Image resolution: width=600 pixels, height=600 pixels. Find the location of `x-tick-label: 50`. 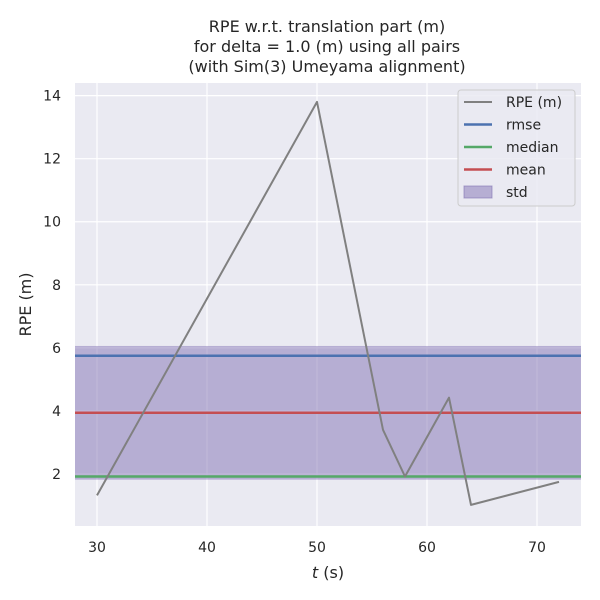

x-tick-label: 50 is located at coordinates (317, 548).